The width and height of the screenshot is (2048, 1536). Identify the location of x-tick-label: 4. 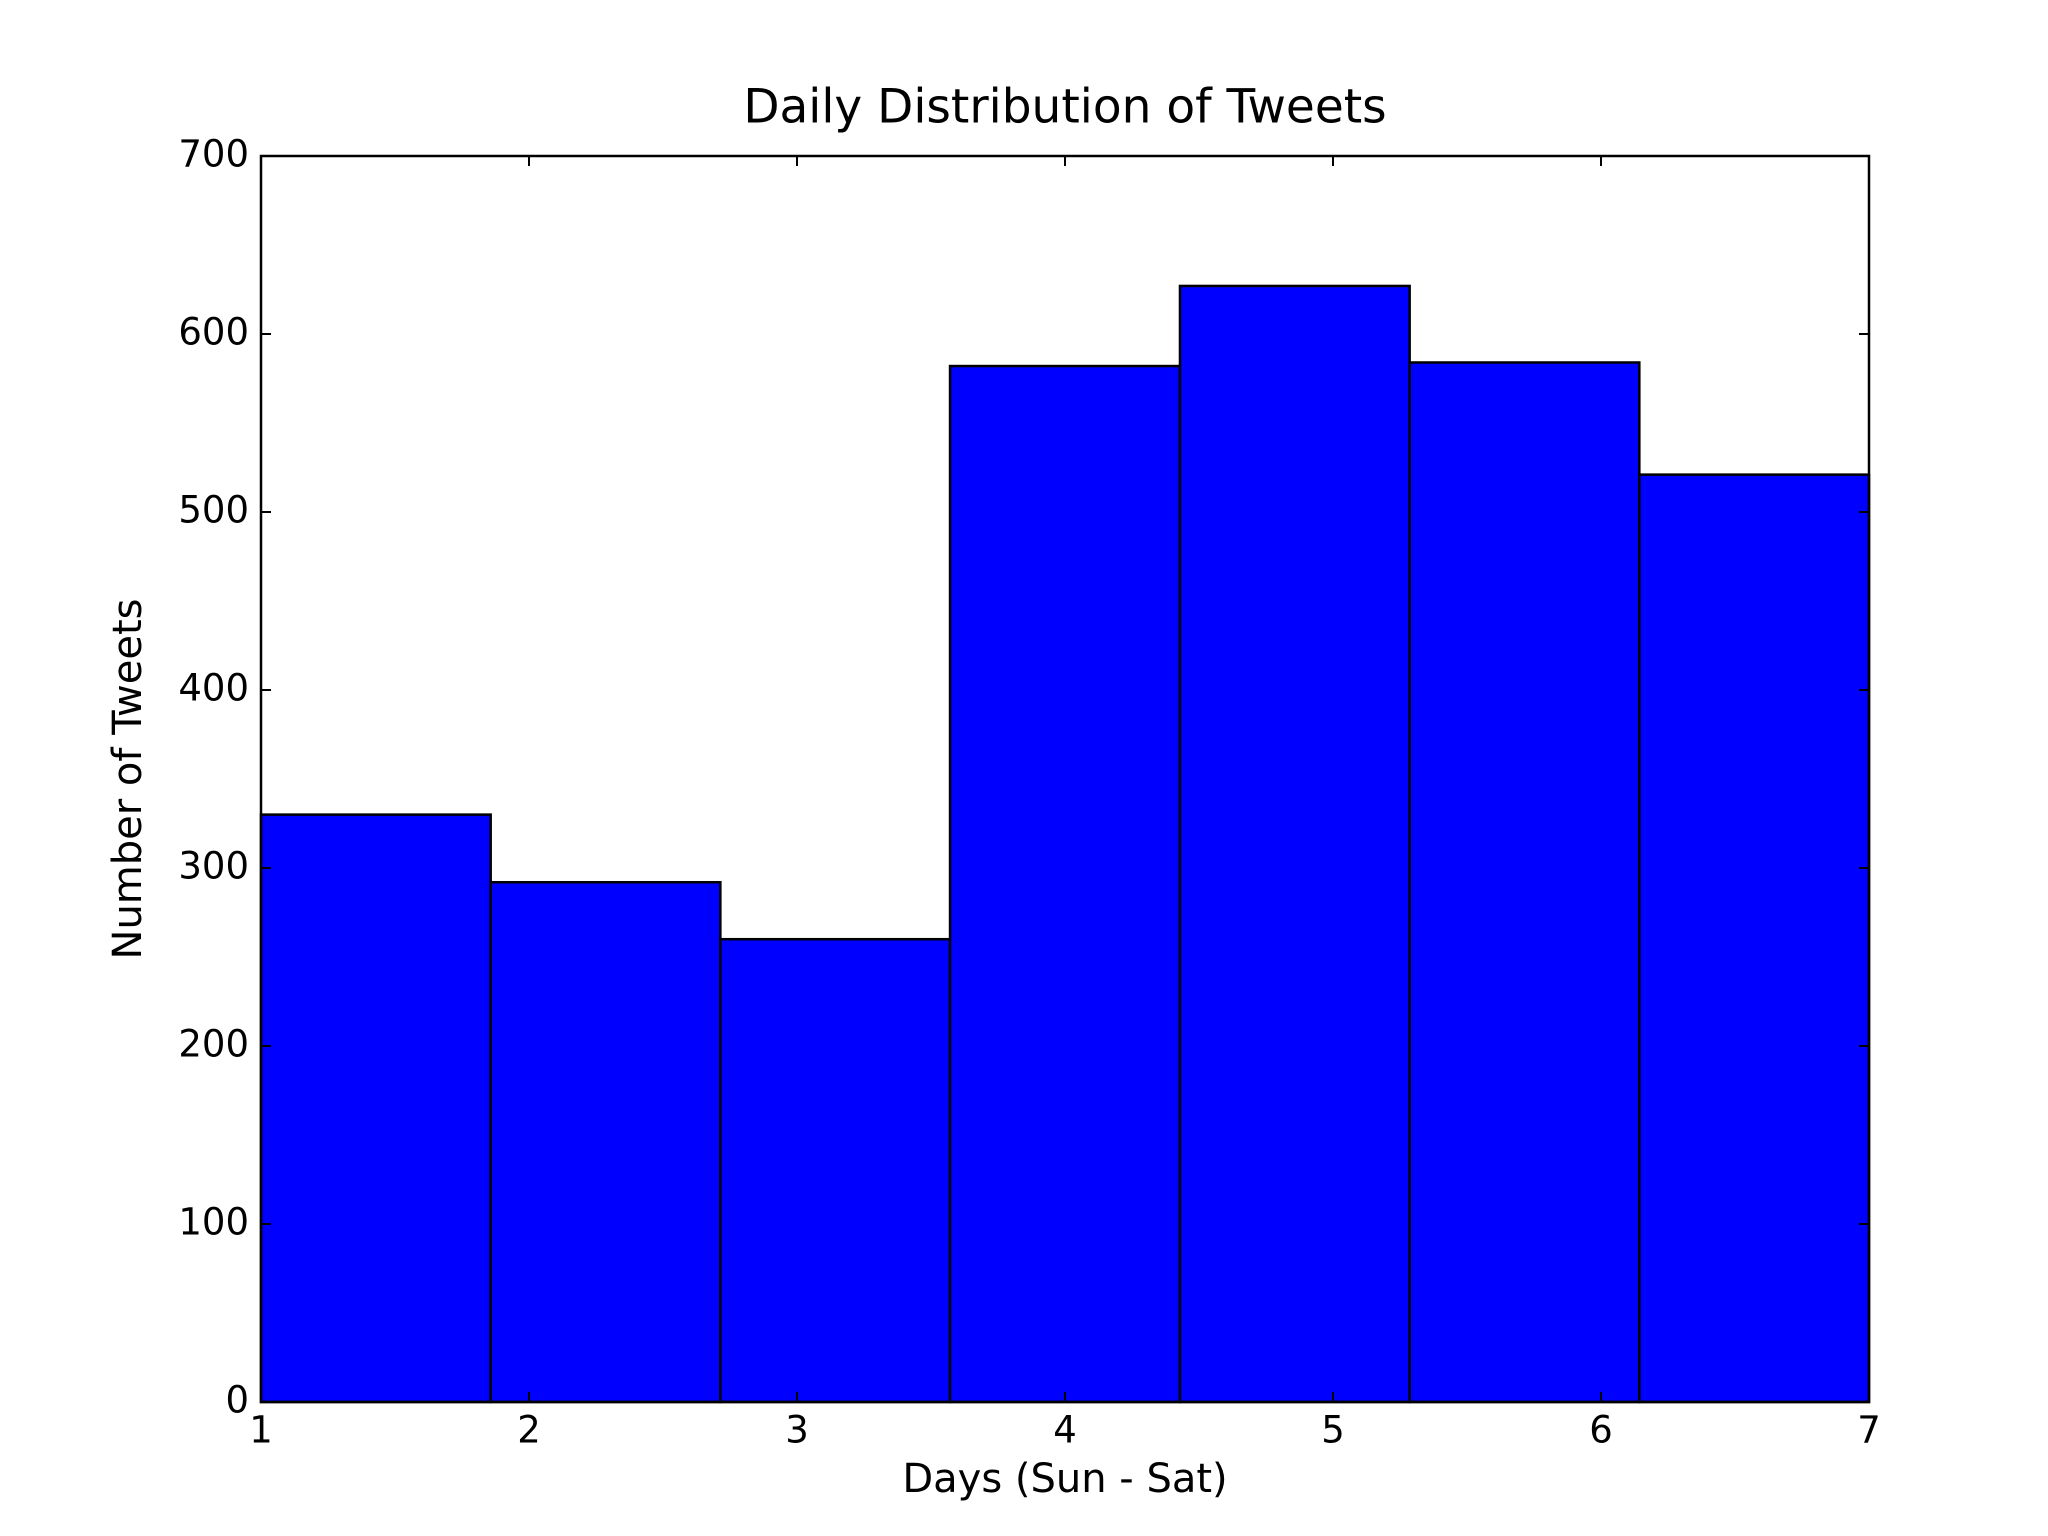
(1065, 1430).